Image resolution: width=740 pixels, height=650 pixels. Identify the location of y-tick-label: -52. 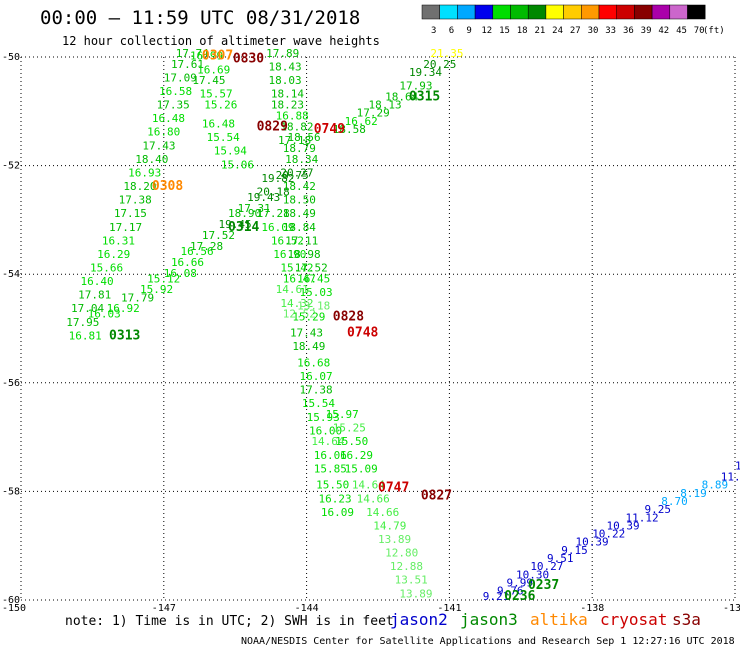
(11, 166).